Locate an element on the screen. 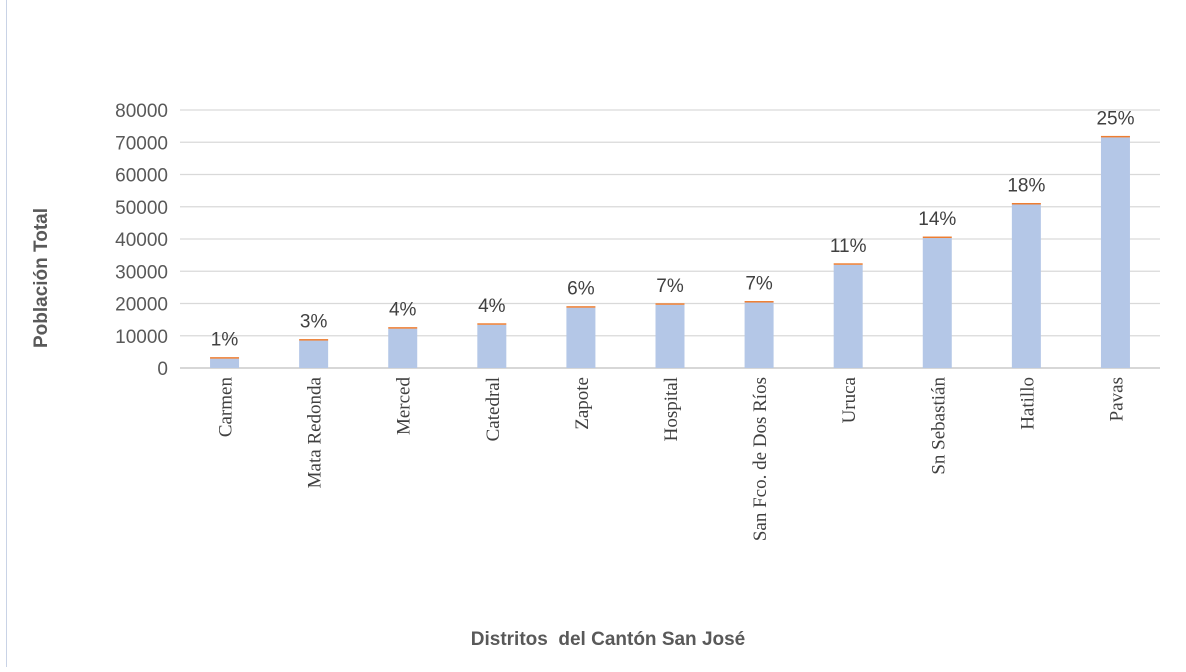 The width and height of the screenshot is (1186, 672). x-tick-label: Sn Sebastián is located at coordinates (938, 426).